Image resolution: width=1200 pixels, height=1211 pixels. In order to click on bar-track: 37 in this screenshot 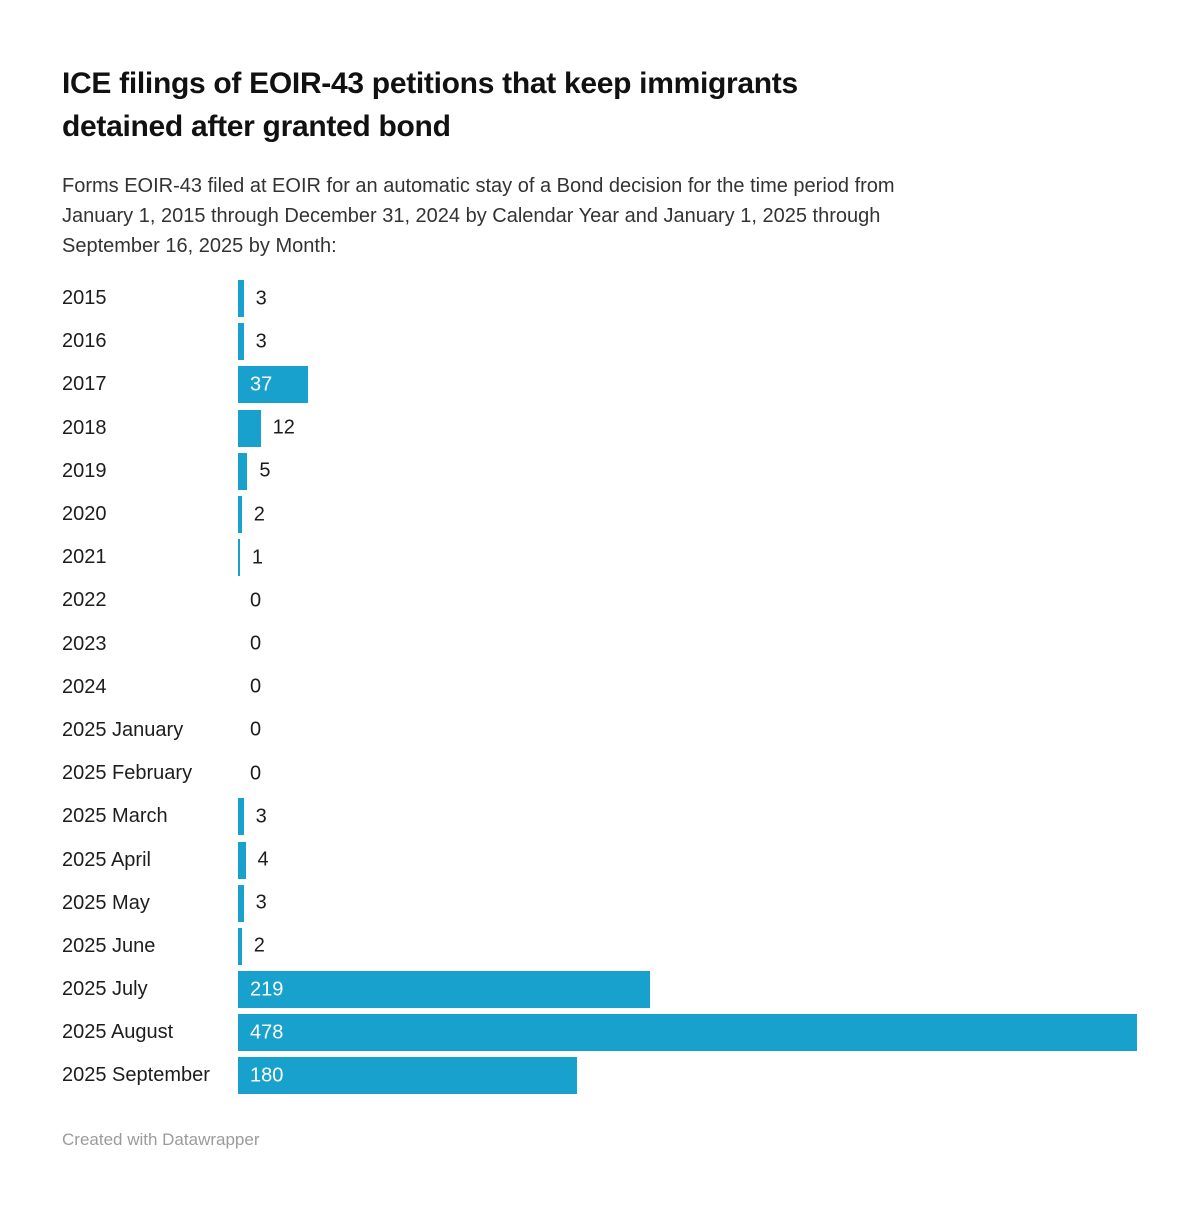, I will do `click(687, 385)`.